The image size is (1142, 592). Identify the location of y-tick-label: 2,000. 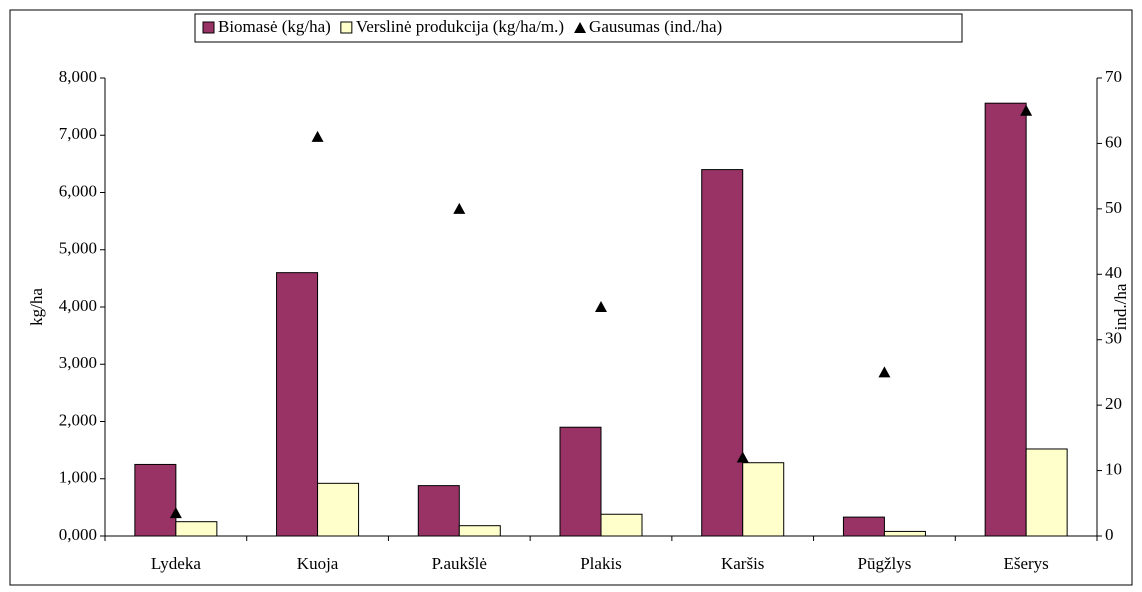
(78, 419).